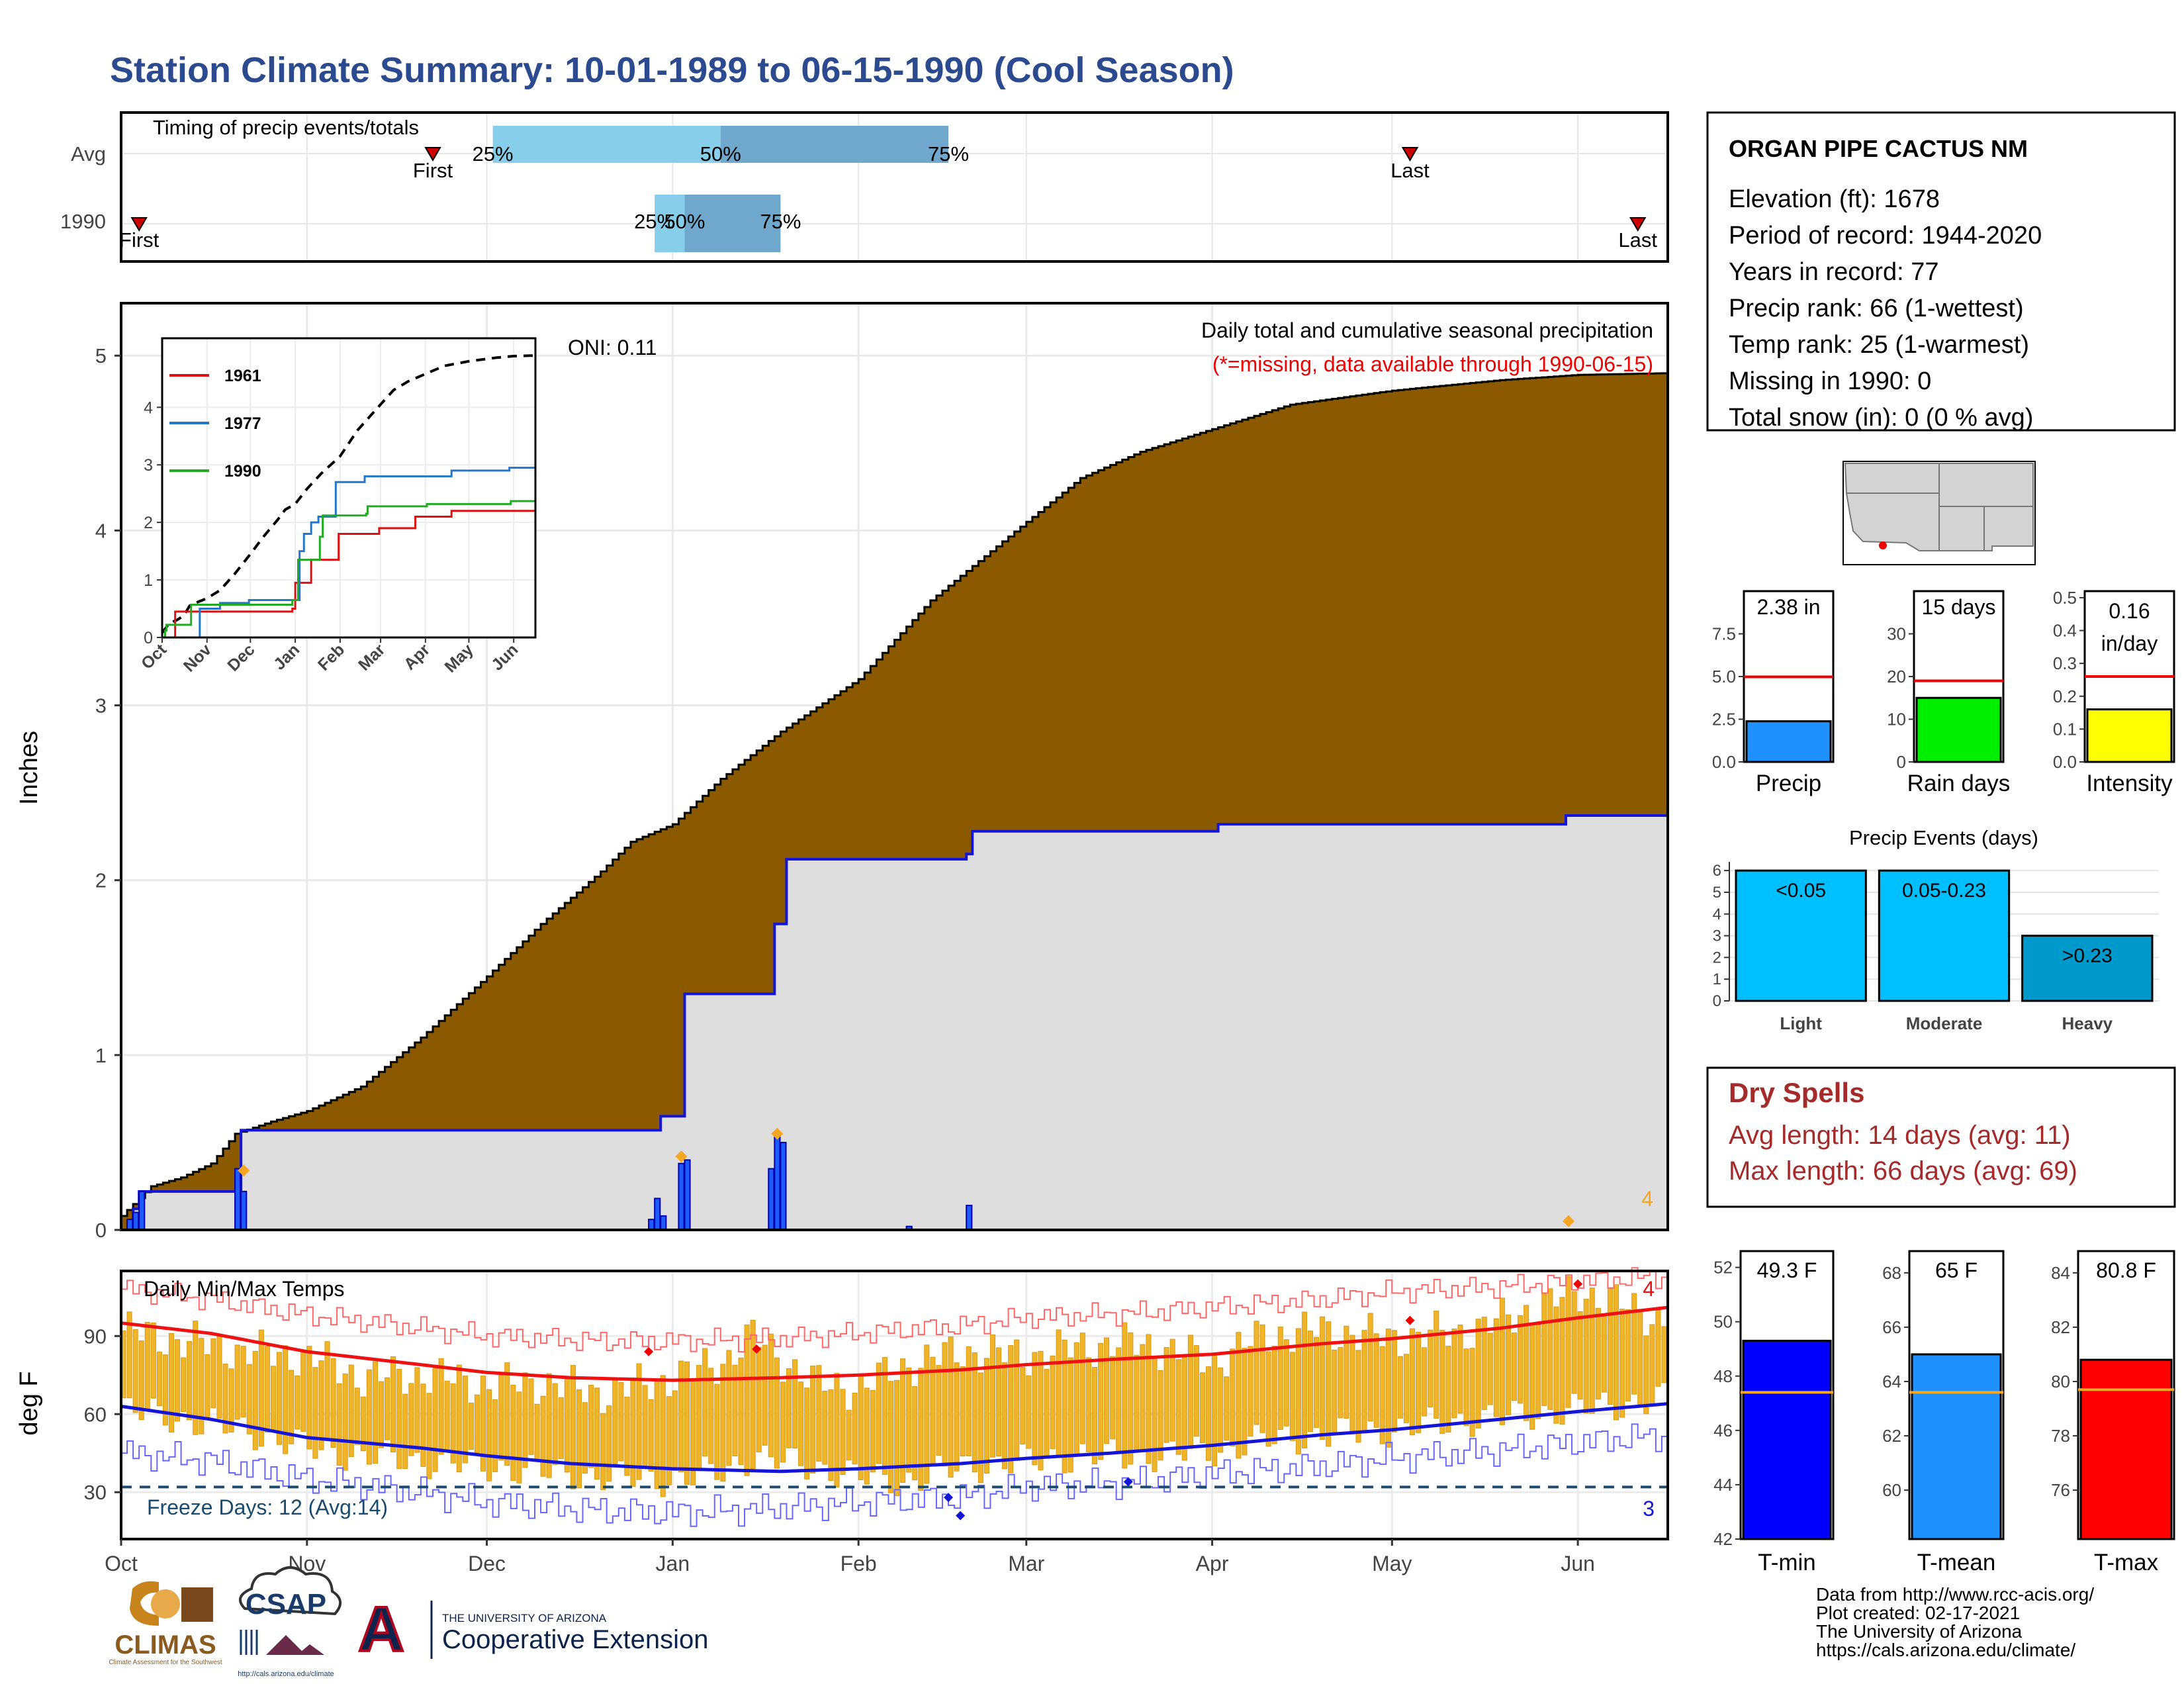 Image resolution: width=2184 pixels, height=1688 pixels. I want to click on temp-y-axis: 30 60 90, so click(103, 1414).